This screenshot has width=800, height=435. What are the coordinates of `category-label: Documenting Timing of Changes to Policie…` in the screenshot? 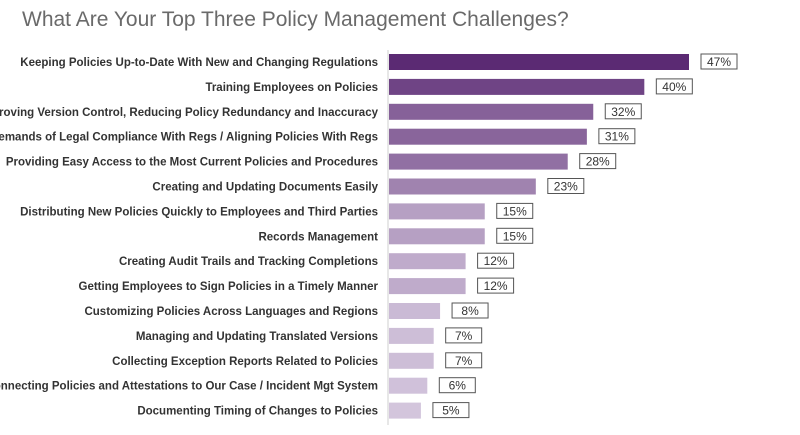 It's located at (257, 412).